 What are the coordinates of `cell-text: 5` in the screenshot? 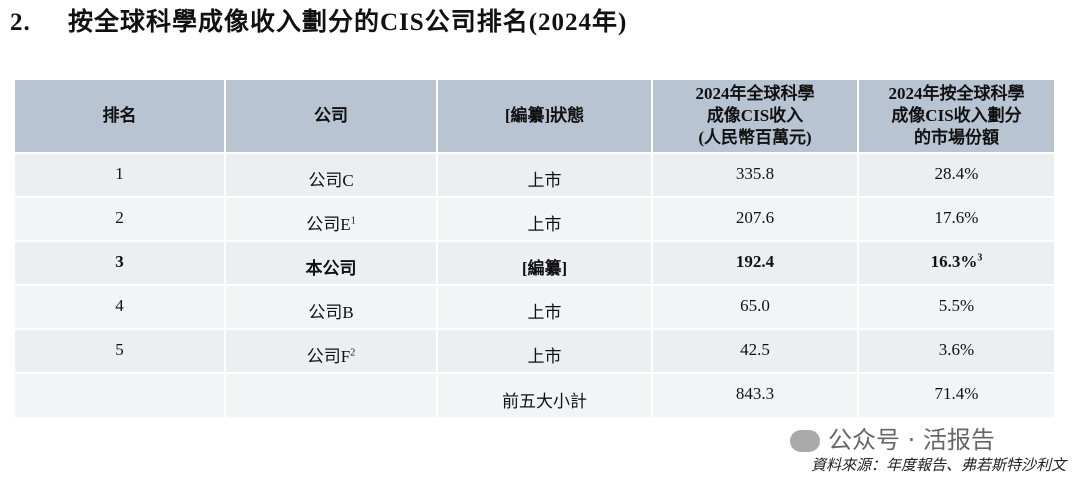 It's located at (119, 349).